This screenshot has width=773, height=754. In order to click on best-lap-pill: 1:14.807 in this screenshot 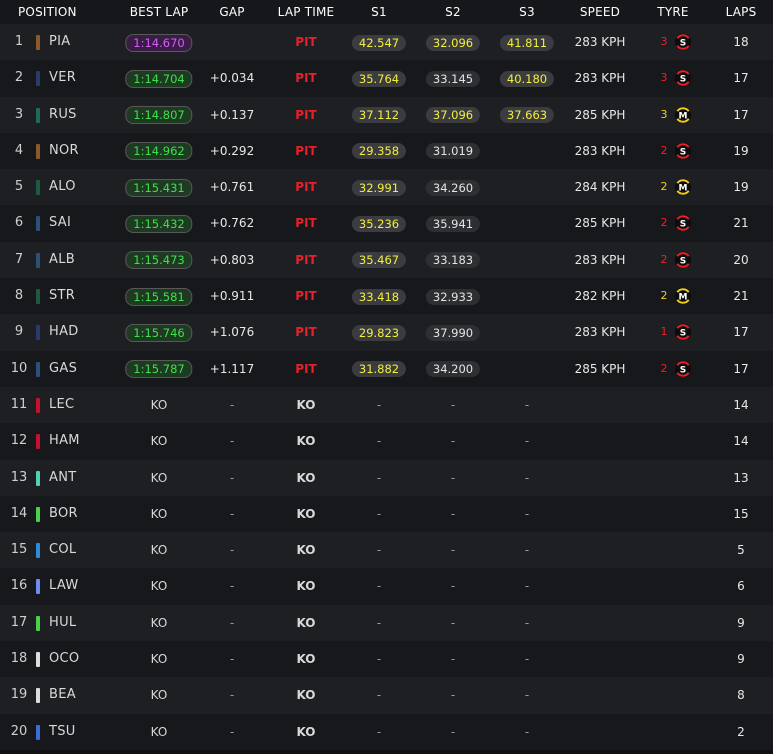, I will do `click(159, 115)`.